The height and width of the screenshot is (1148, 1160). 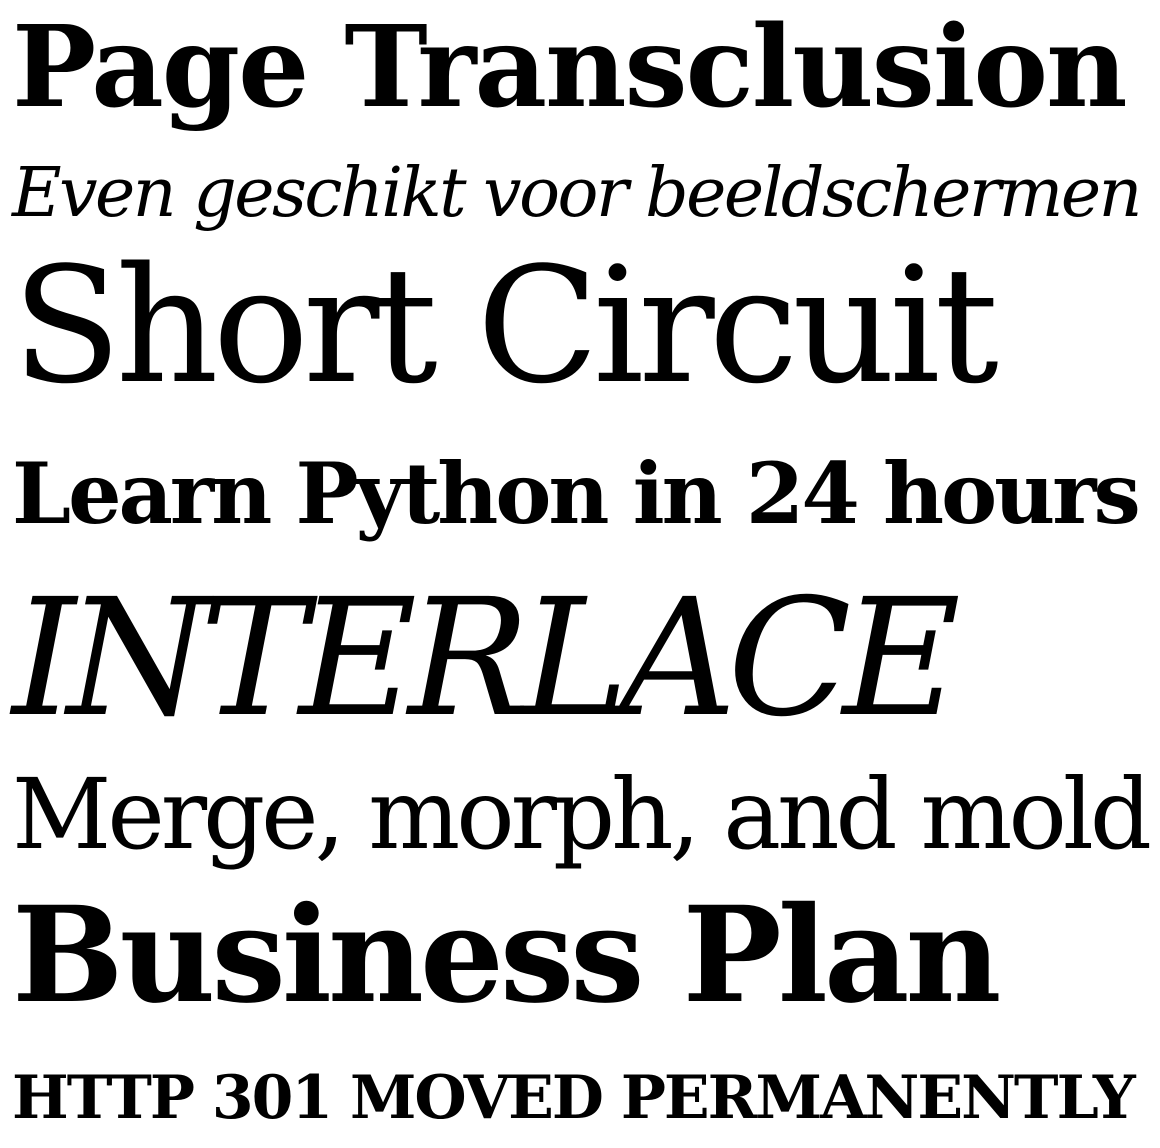 What do you see at coordinates (576, 493) in the screenshot?
I see `specimen-line-4: Learn Python in 24 hours` at bounding box center [576, 493].